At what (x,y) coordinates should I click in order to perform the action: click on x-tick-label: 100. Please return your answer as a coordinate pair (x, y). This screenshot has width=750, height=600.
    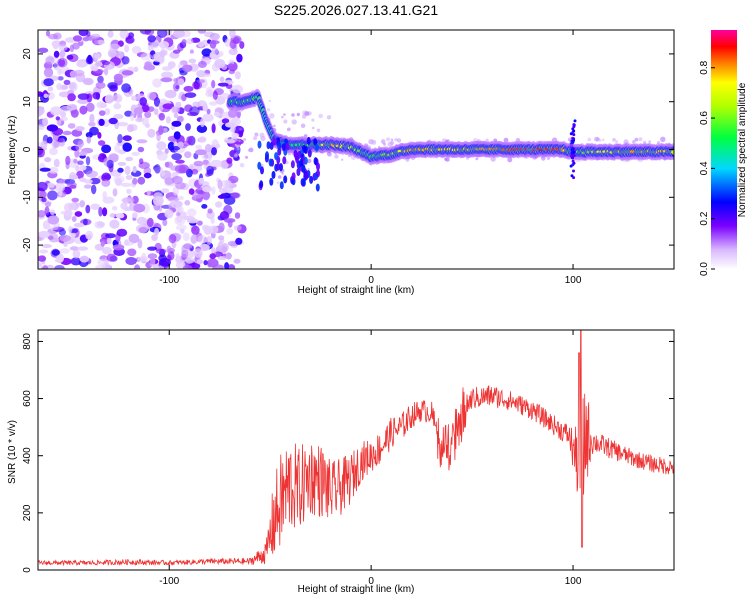
    Looking at the image, I should click on (573, 280).